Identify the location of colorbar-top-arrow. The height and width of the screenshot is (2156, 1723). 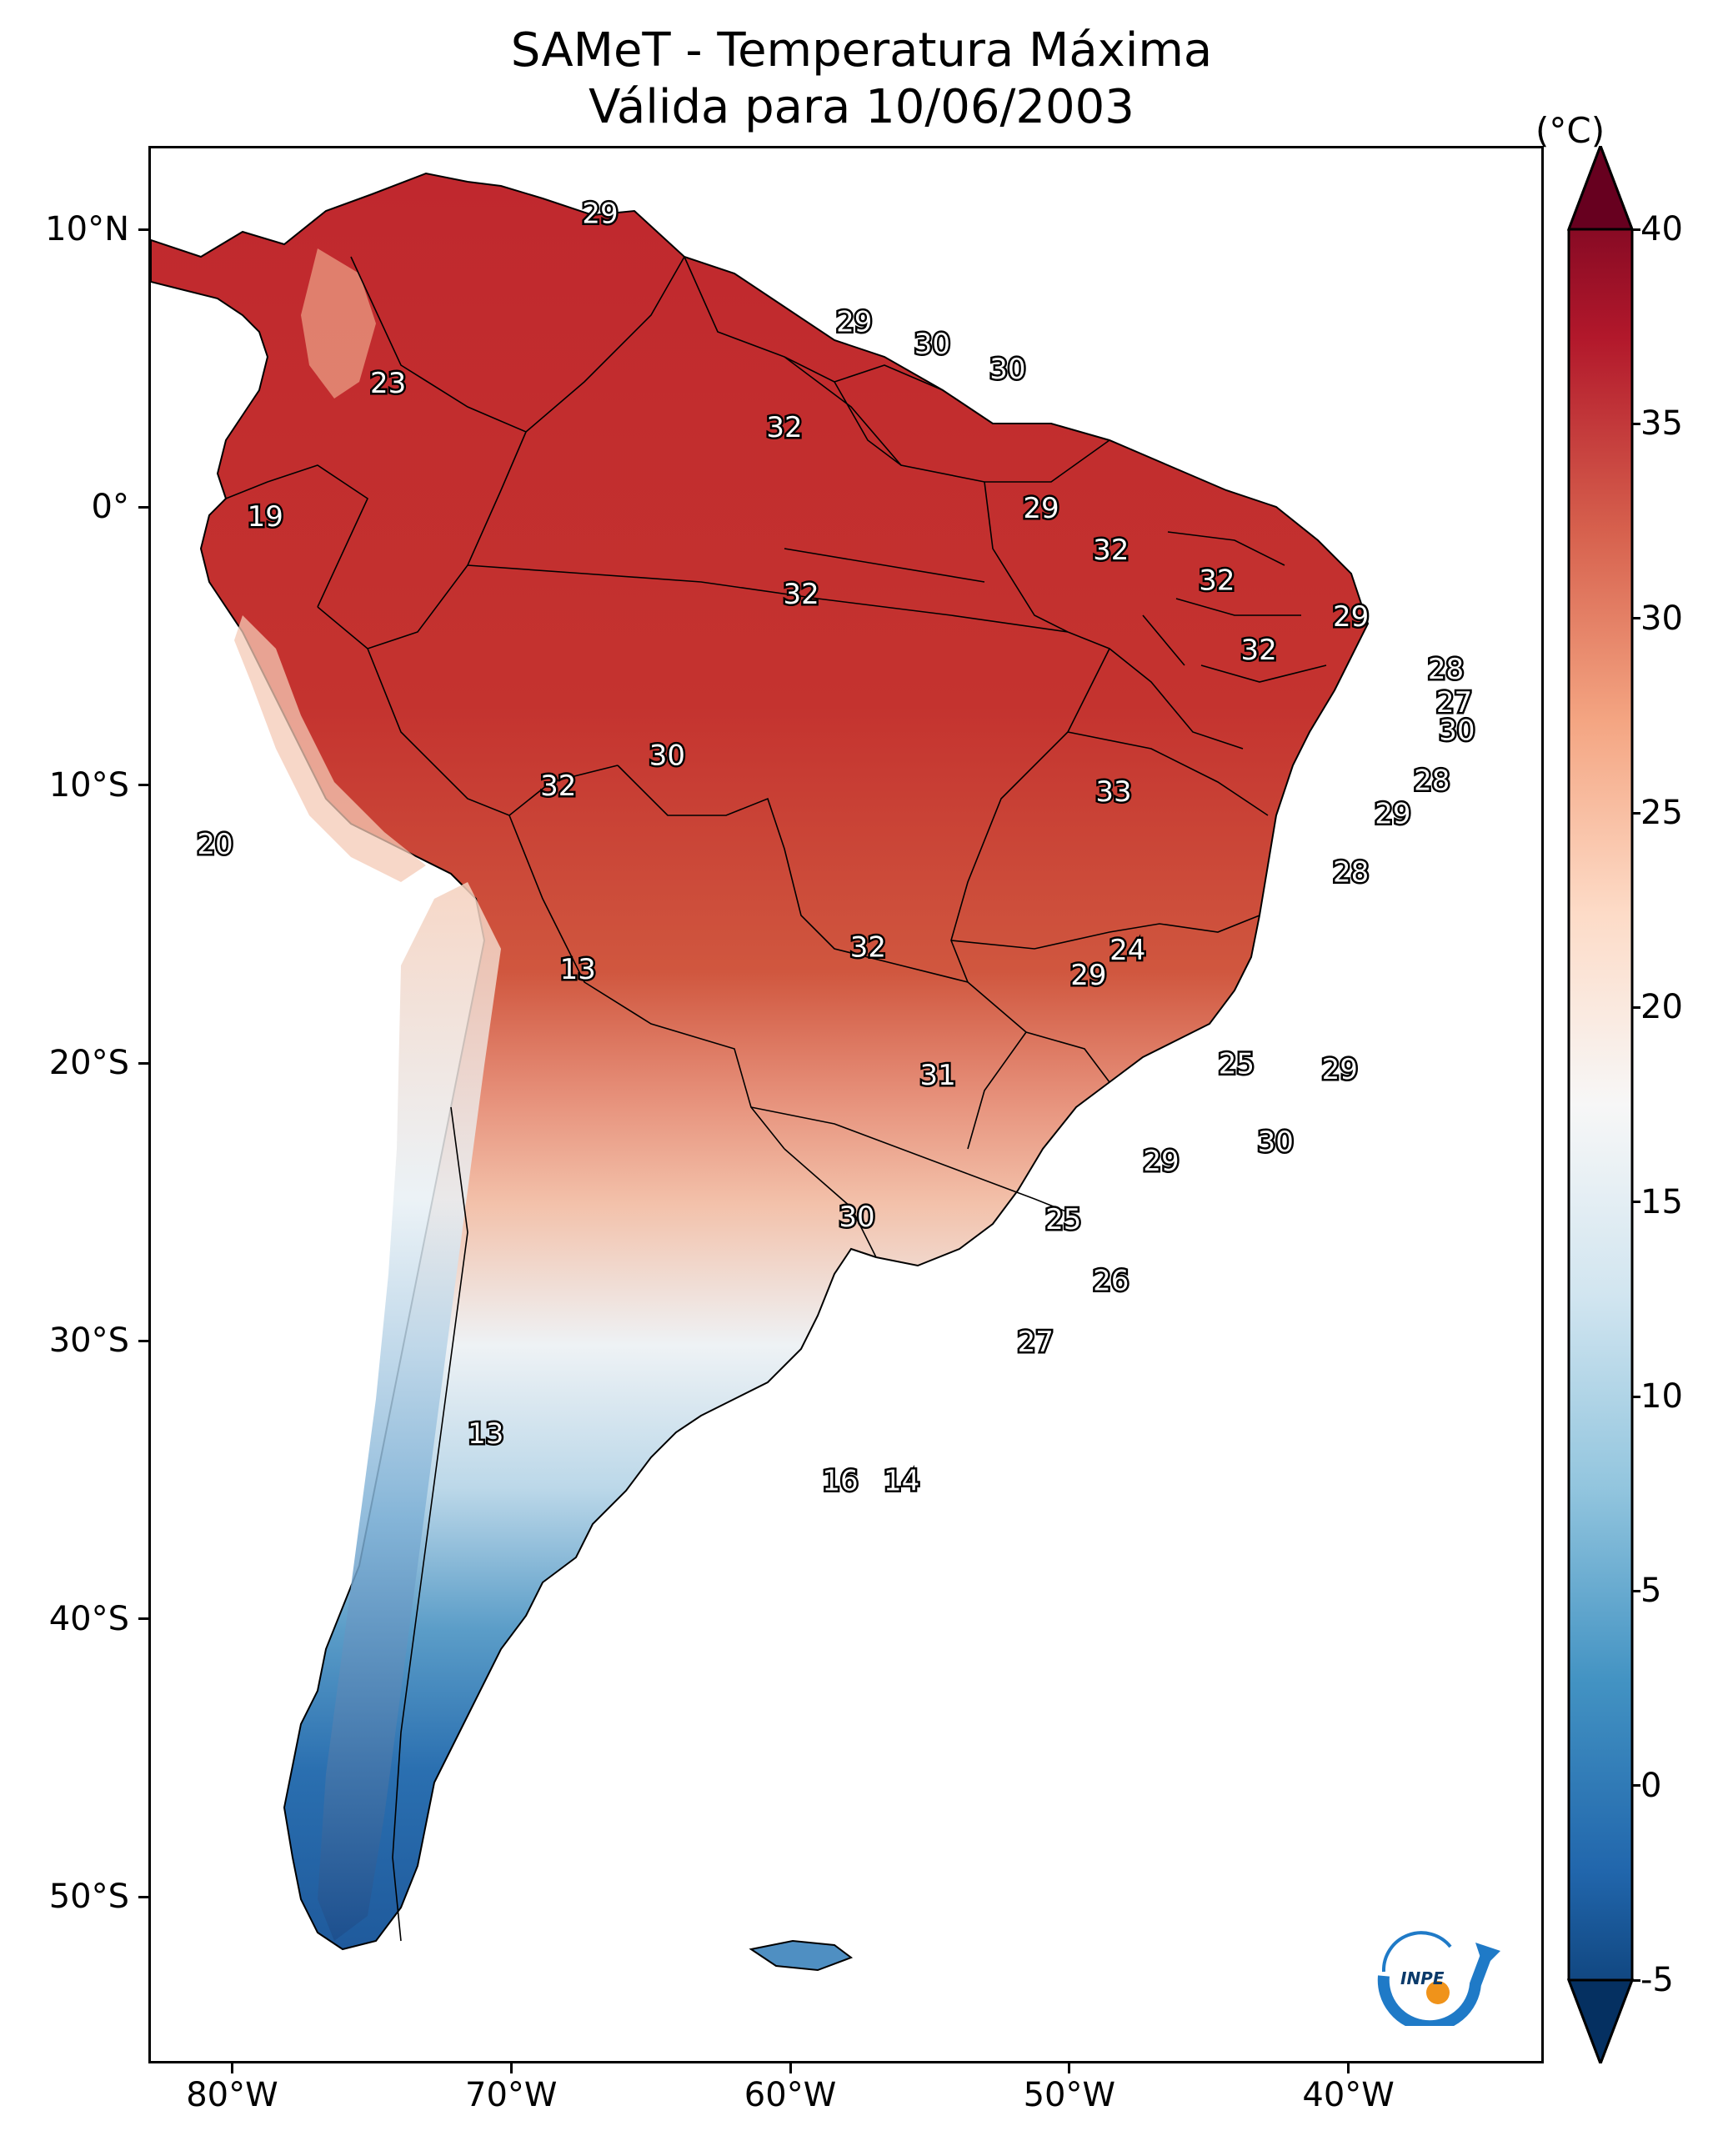
(1600, 188).